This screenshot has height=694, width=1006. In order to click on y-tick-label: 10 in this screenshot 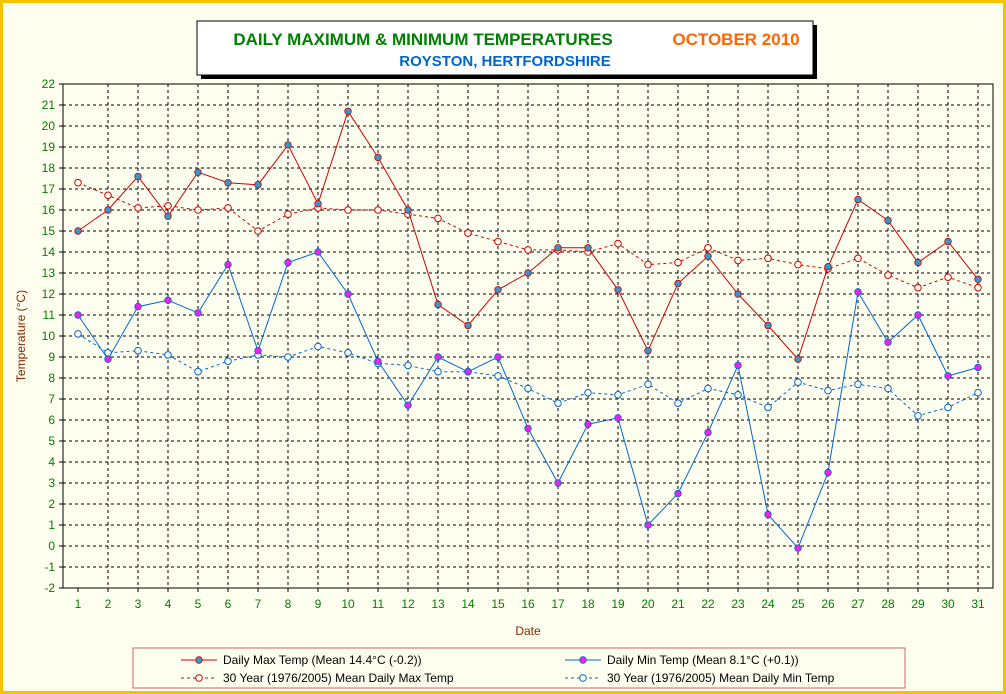, I will do `click(49, 336)`.